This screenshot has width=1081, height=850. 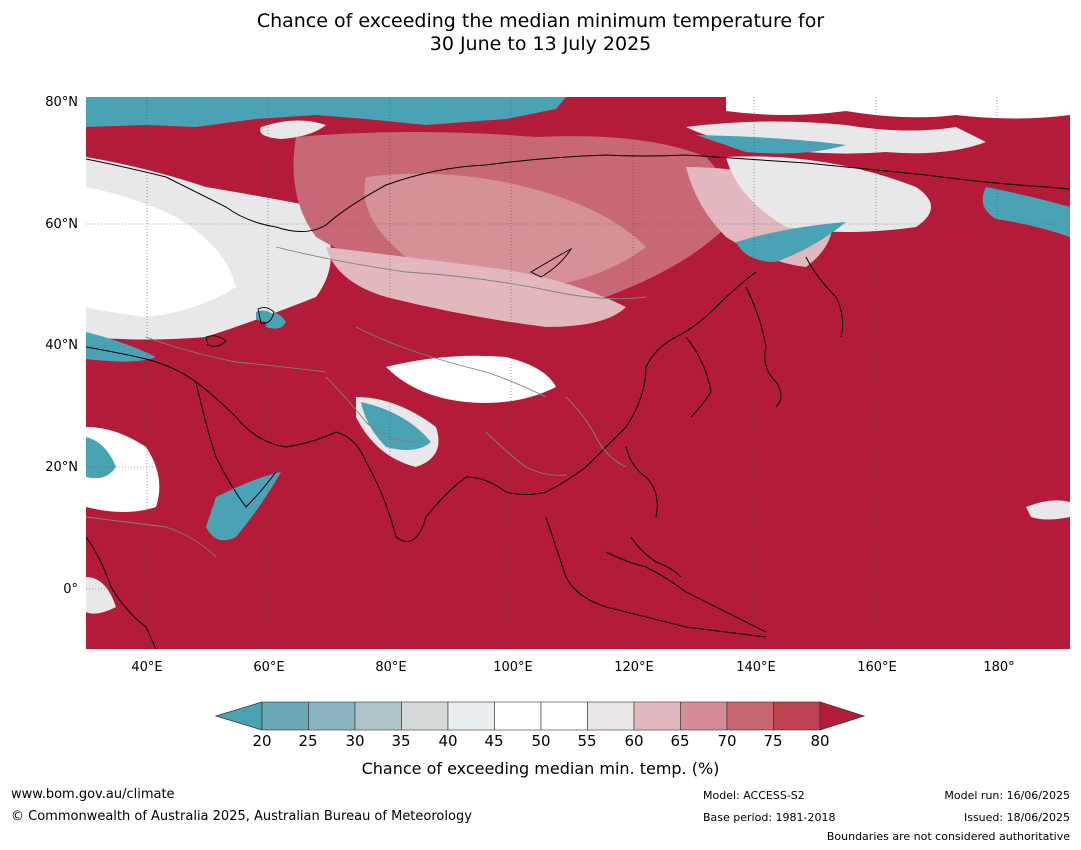 I want to click on colorbar-tick-70: 70, so click(x=727, y=741).